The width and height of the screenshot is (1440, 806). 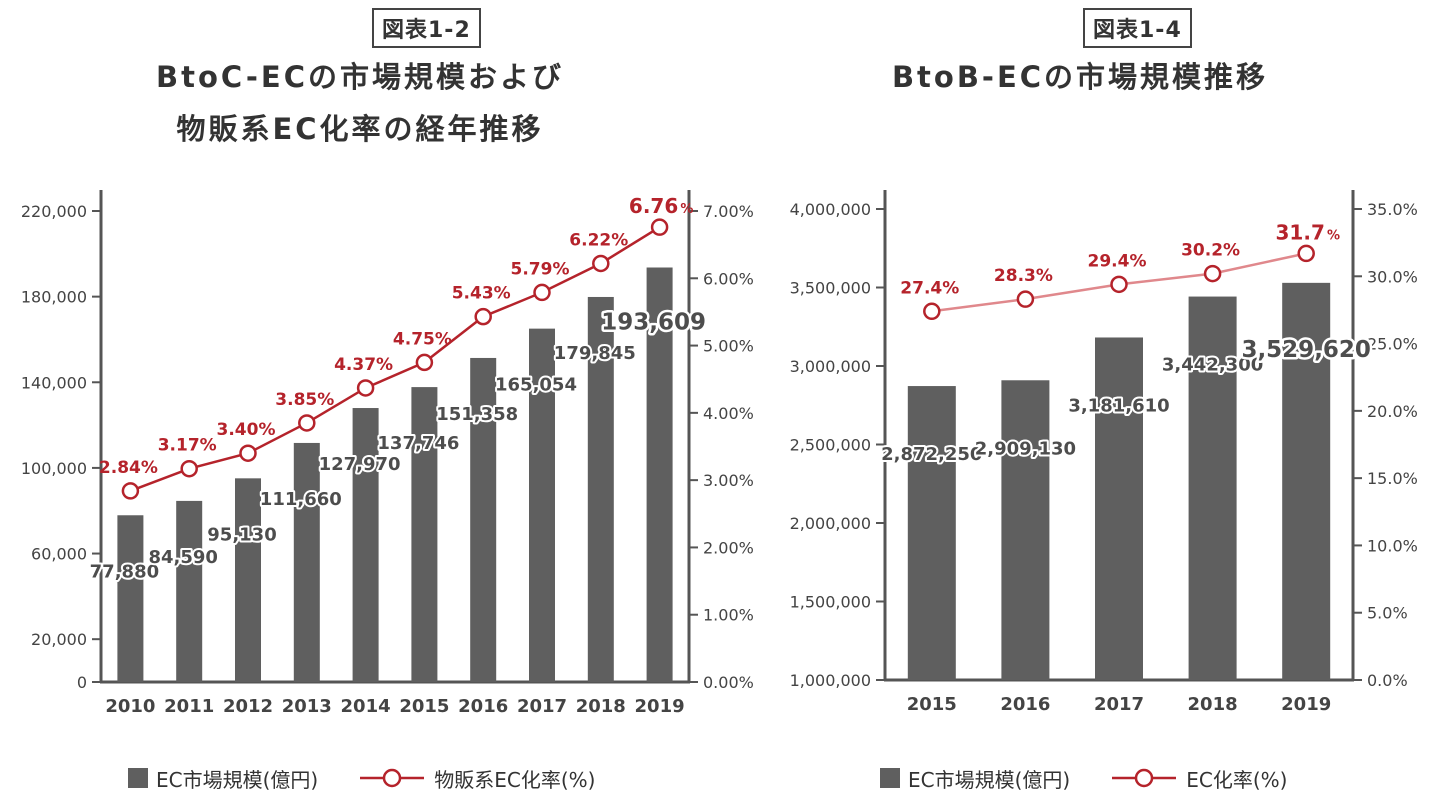 I want to click on y-left-tick-label: 140,000, so click(x=54, y=382).